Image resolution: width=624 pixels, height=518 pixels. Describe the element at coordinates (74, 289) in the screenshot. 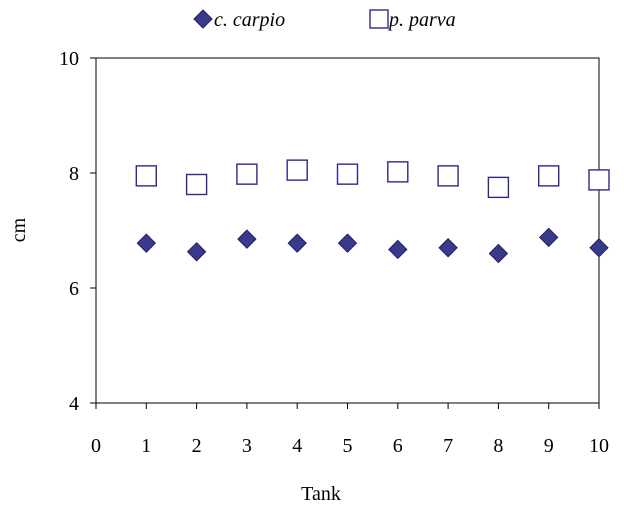

I see `y-tick-label: 6` at that location.